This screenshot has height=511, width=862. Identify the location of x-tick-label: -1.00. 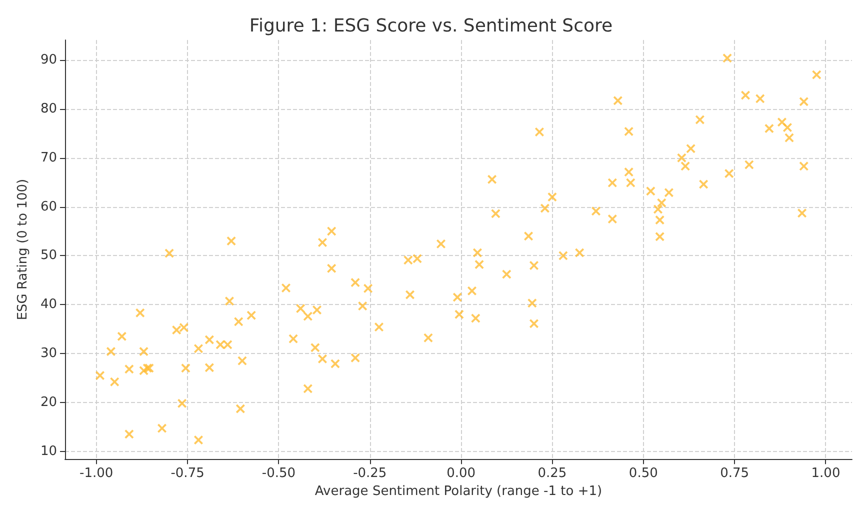
(97, 474).